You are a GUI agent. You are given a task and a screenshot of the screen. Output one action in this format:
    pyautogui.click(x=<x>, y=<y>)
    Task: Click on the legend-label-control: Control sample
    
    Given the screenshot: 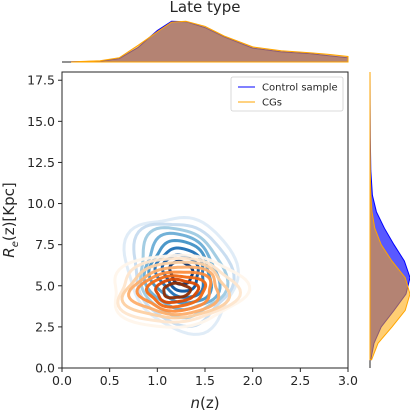 What is the action you would take?
    pyautogui.click(x=300, y=88)
    